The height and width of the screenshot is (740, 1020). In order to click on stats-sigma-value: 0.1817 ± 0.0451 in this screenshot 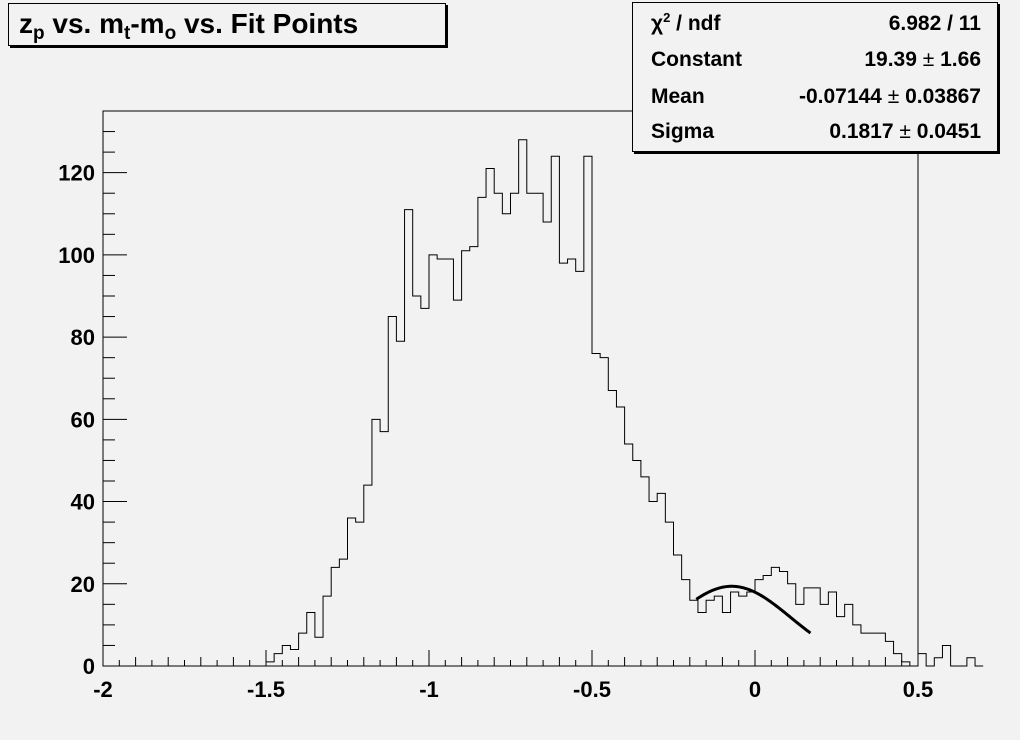, I will do `click(905, 131)`.